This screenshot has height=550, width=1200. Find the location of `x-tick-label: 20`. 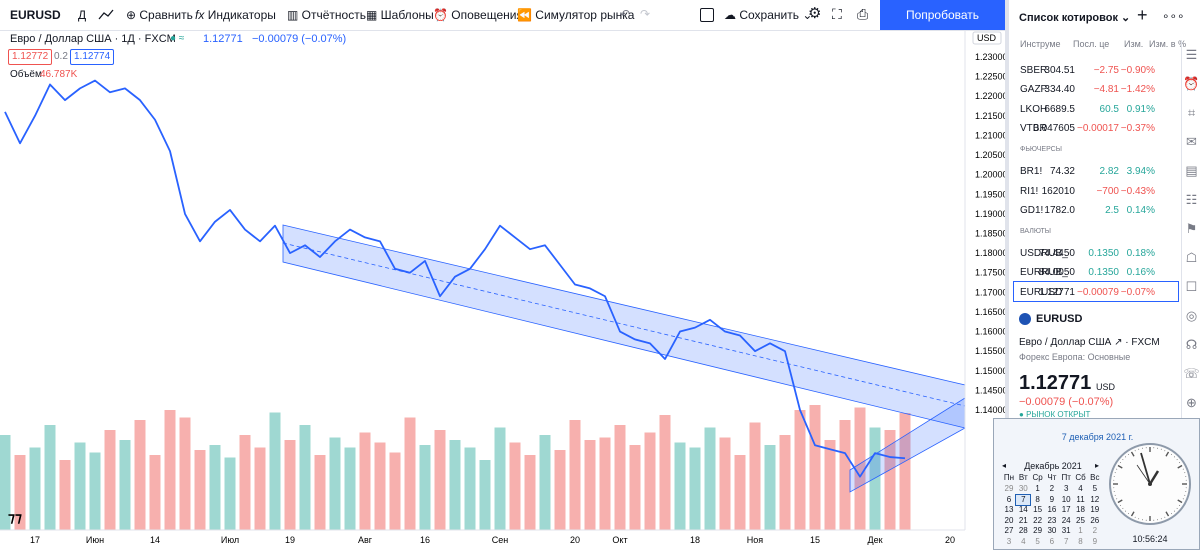

x-tick-label: 20 is located at coordinates (575, 540).